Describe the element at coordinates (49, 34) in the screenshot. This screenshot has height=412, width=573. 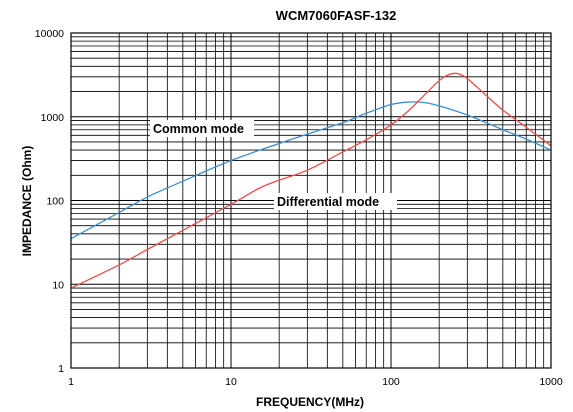
I see `y-tick-label: 10000` at that location.